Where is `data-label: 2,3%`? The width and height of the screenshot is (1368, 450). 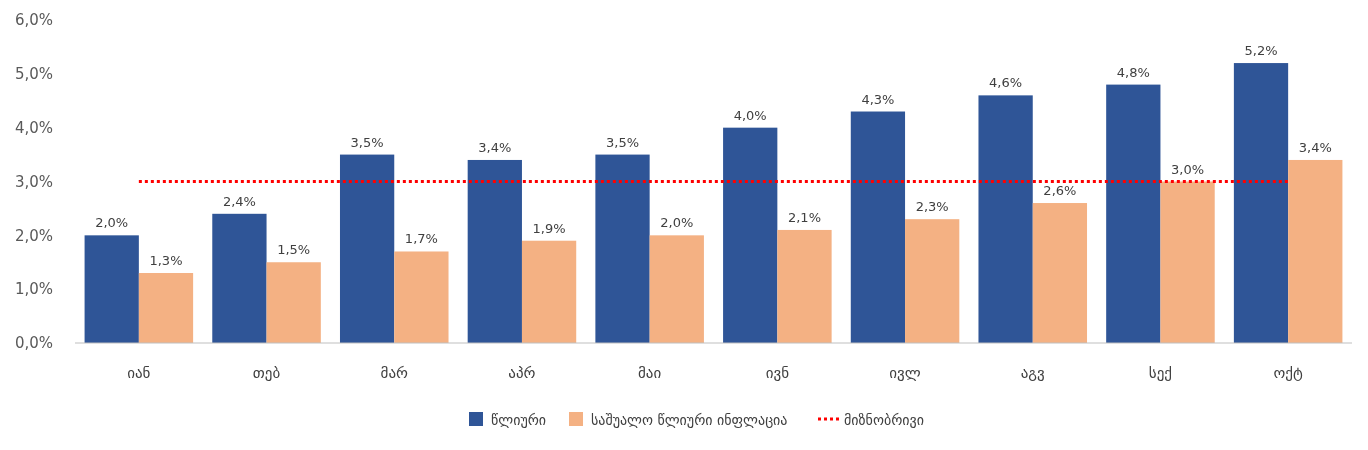
data-label: 2,3% is located at coordinates (932, 207).